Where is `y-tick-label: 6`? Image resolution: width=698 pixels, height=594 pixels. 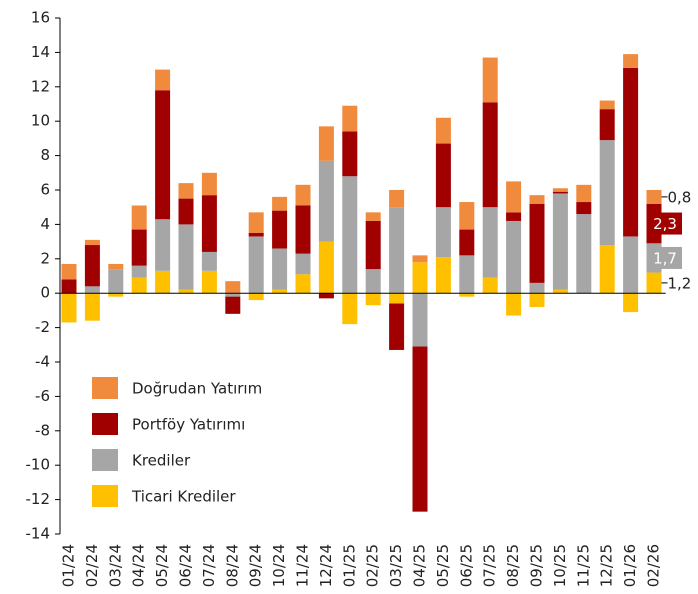
y-tick-label: 6 is located at coordinates (45, 190).